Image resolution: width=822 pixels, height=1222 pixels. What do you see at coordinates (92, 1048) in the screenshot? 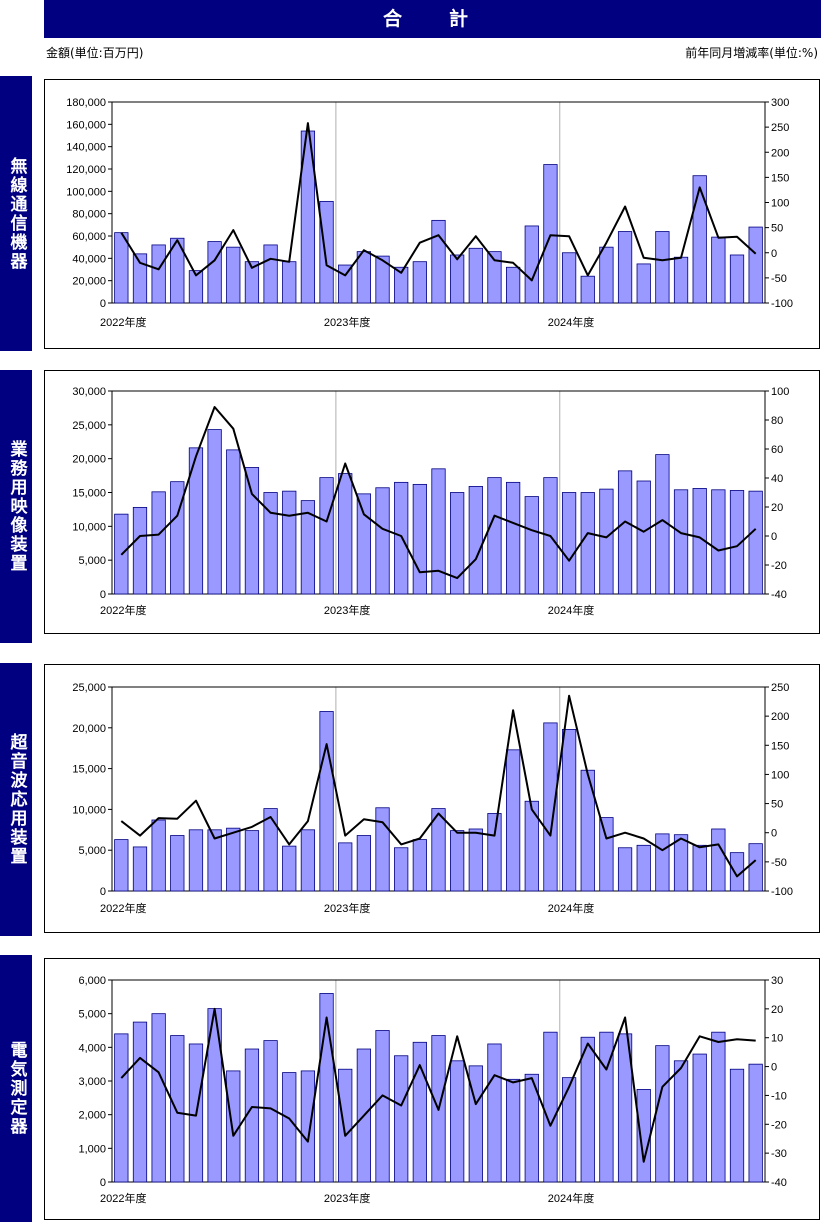
I see `y-tick-label: 4,000` at bounding box center [92, 1048].